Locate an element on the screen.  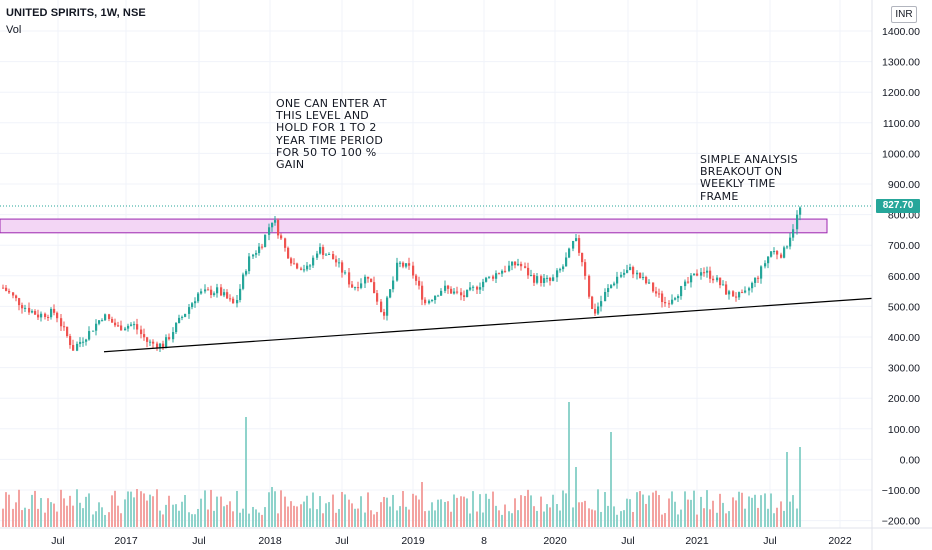
time-tick-label: Jul is located at coordinates (627, 541).